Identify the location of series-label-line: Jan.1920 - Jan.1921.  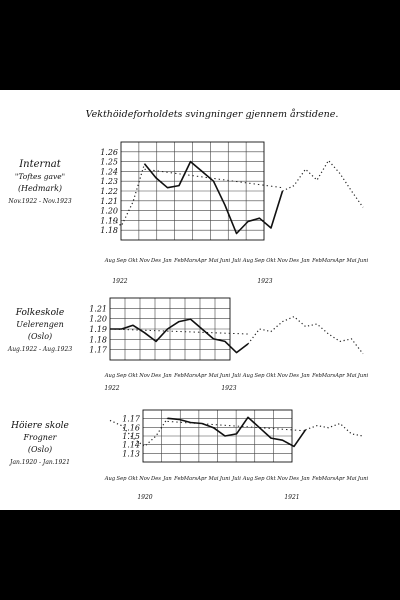
(39, 462).